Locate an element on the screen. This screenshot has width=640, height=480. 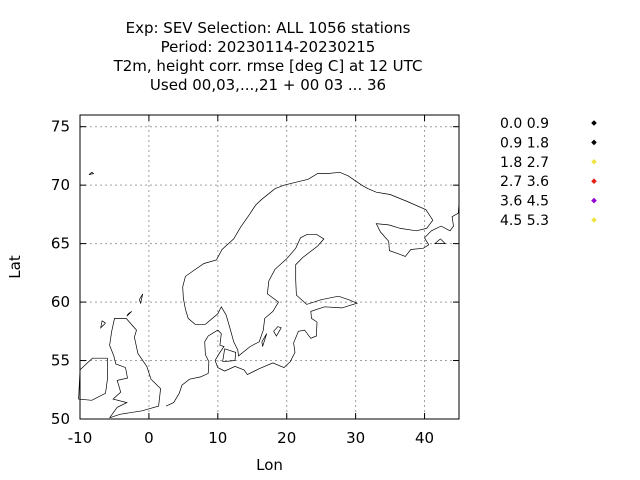
x-tick-label: 10 is located at coordinates (217, 438).